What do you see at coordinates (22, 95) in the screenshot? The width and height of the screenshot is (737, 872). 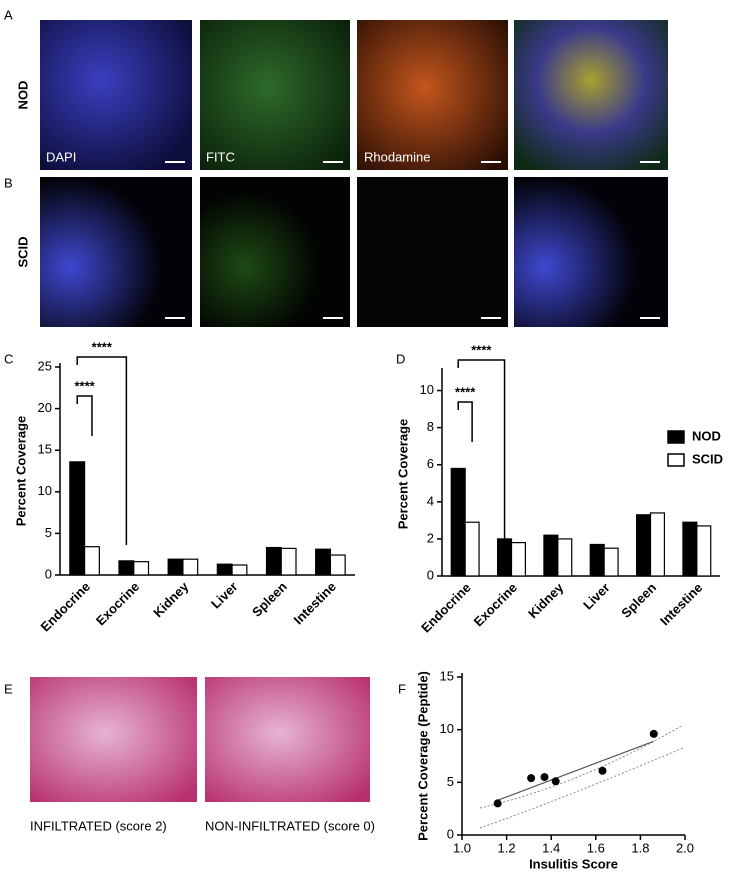 I see `row-label: NOD` at bounding box center [22, 95].